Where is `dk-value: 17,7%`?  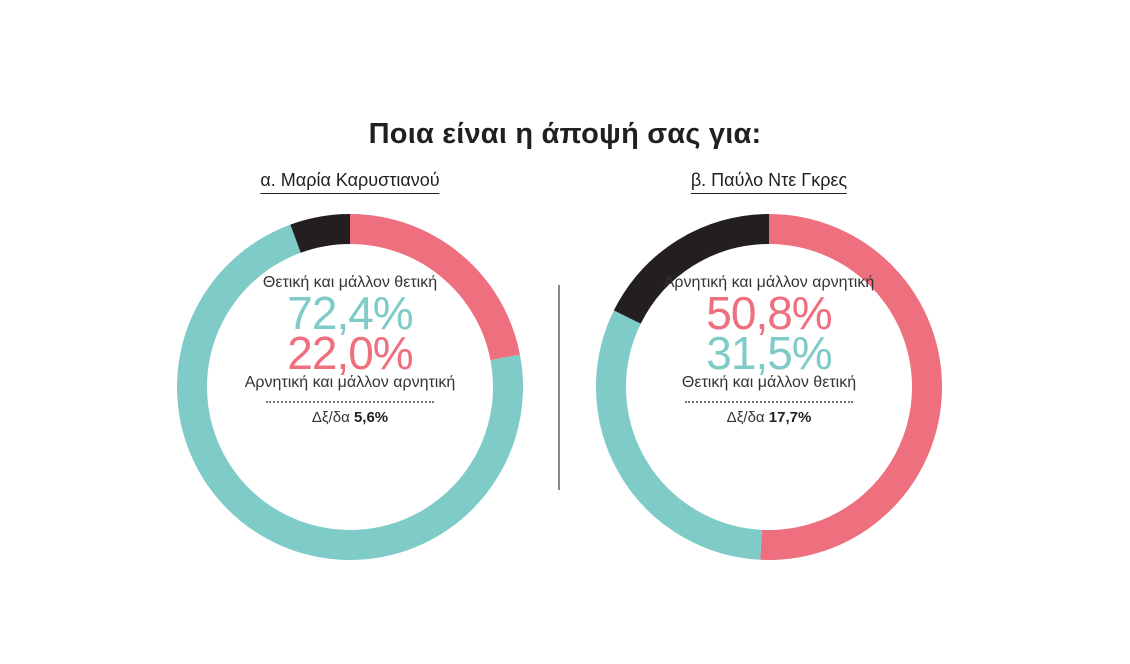 dk-value: 17,7% is located at coordinates (790, 417).